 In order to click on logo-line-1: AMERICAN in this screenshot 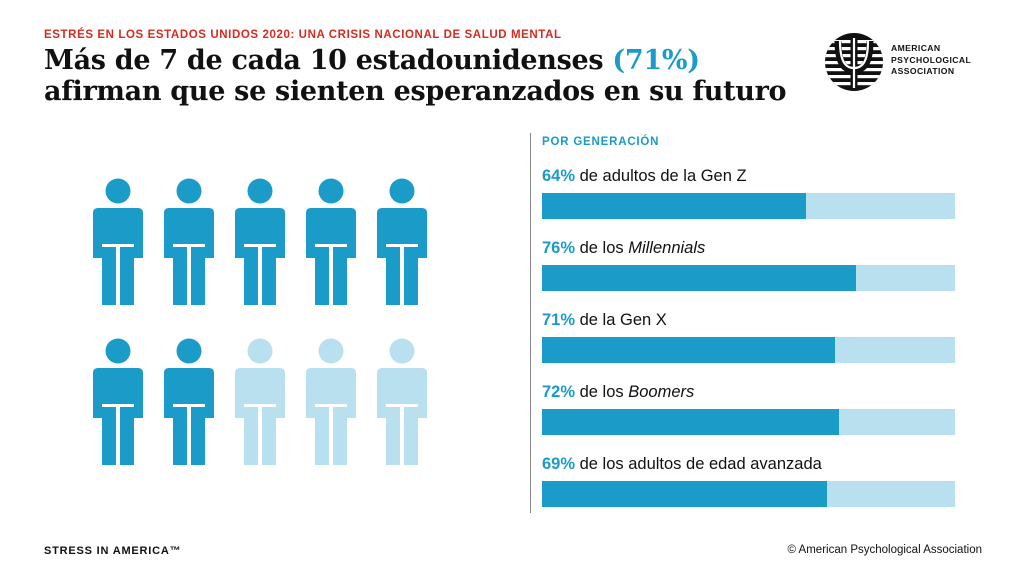, I will do `click(916, 48)`.